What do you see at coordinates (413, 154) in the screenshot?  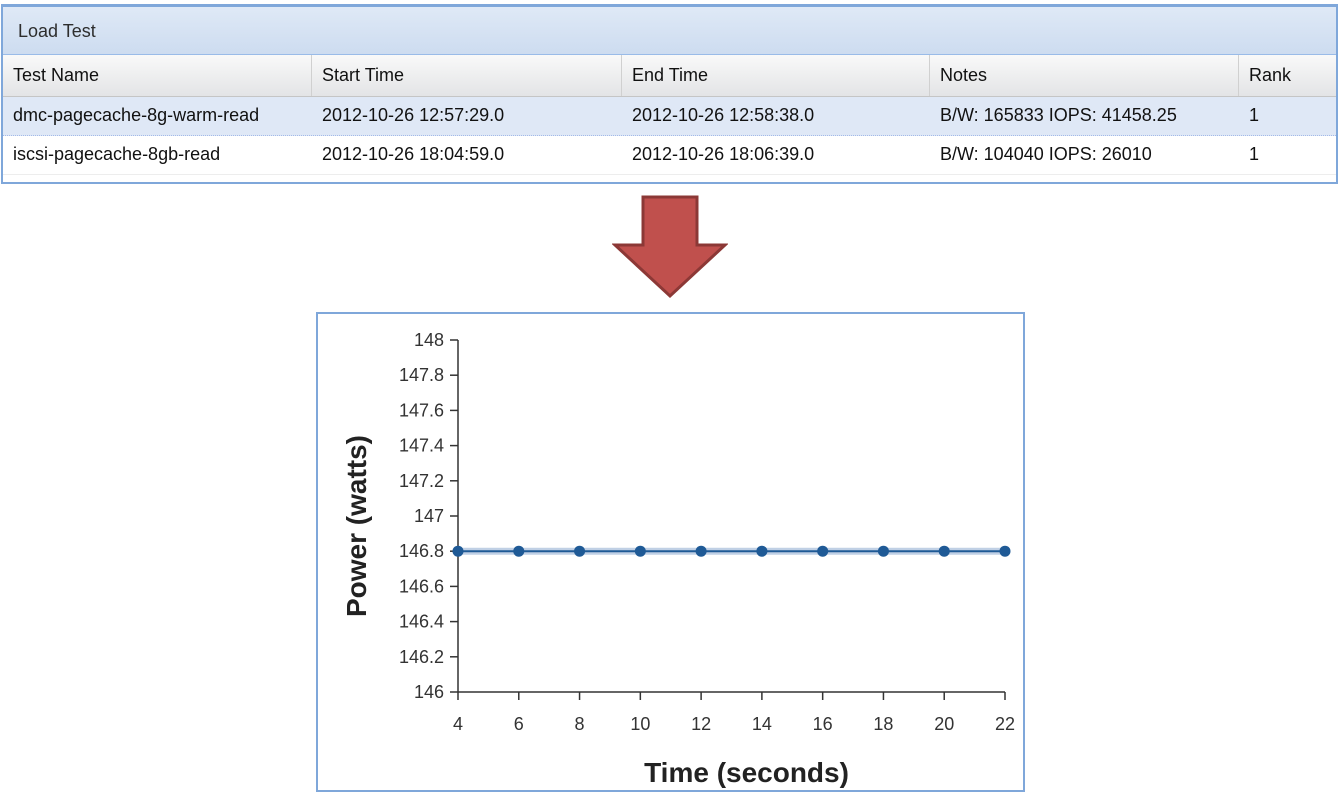 I see `start-time-cell: 2012-10-26 18:04:59.0` at bounding box center [413, 154].